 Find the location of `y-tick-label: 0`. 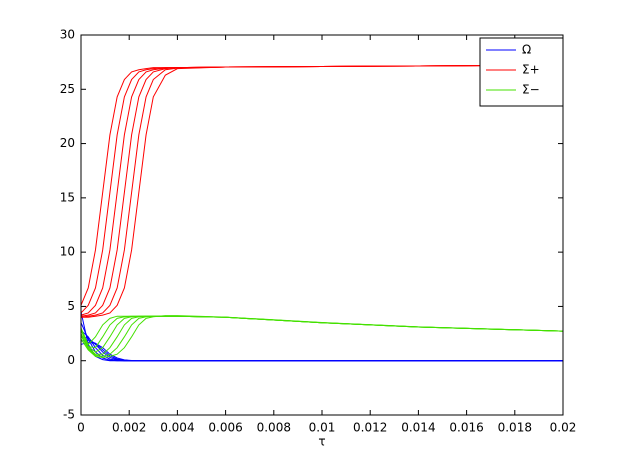

y-tick-label: 0 is located at coordinates (71, 360).